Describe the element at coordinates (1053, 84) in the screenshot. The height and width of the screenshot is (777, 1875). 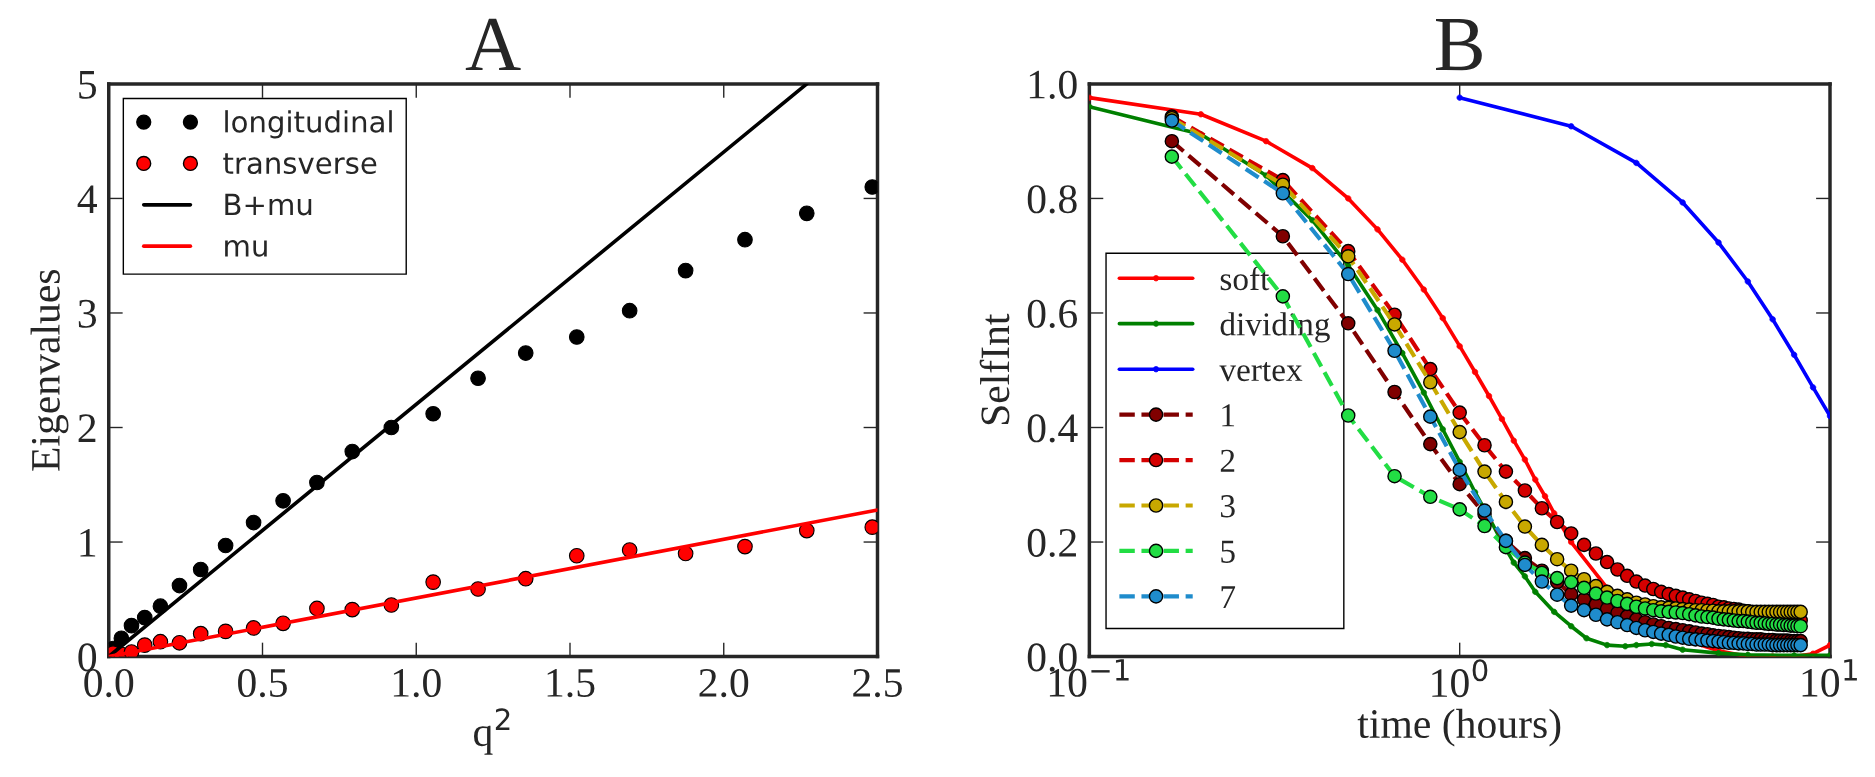
I see `y-tick-label: 1.0` at that location.